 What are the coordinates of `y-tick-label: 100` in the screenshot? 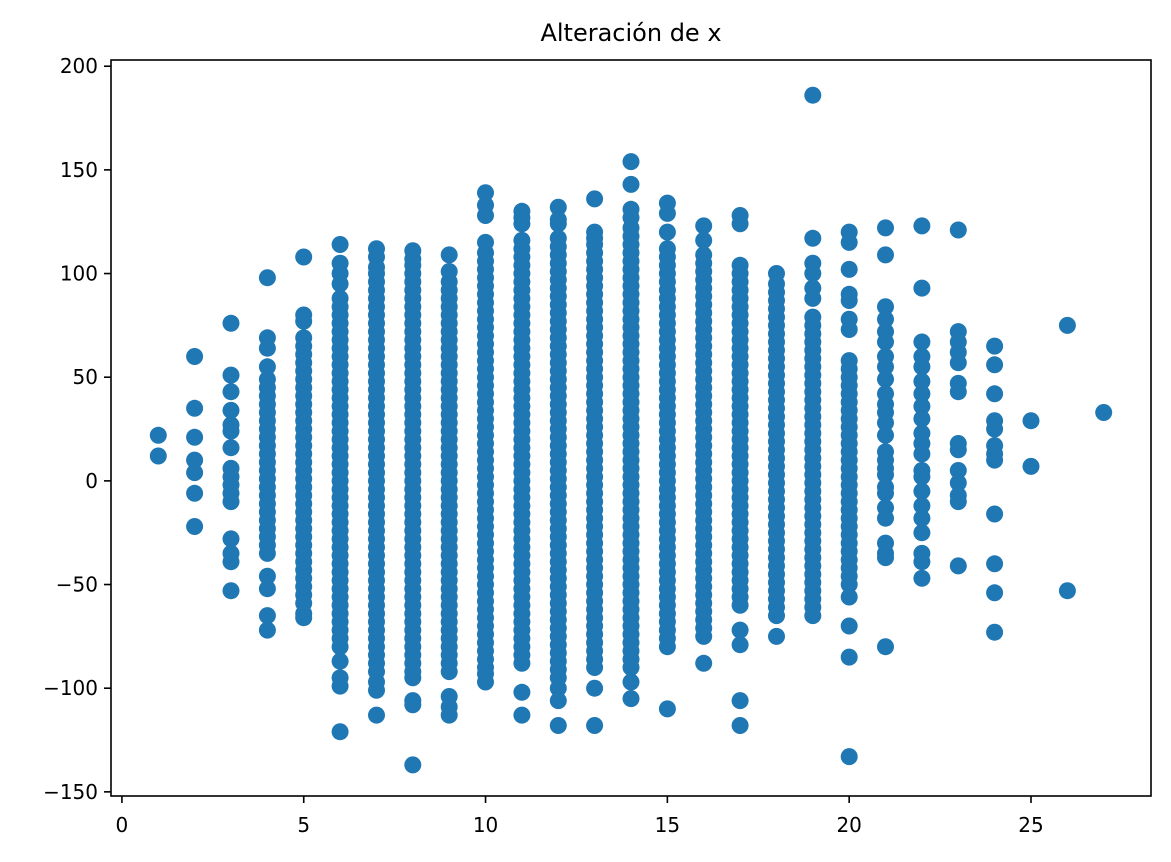 It's located at (79, 274).